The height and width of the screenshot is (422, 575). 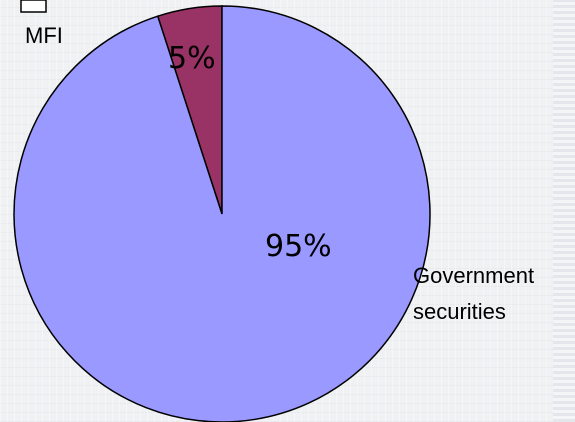 What do you see at coordinates (33, 6) in the screenshot?
I see `frame-fragment` at bounding box center [33, 6].